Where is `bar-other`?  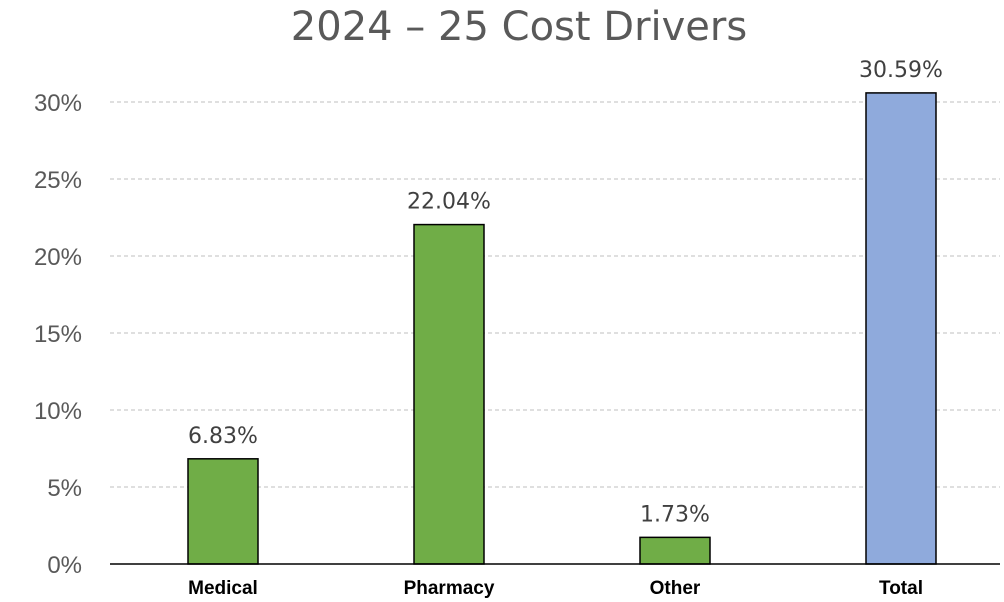
bar-other is located at coordinates (675, 550).